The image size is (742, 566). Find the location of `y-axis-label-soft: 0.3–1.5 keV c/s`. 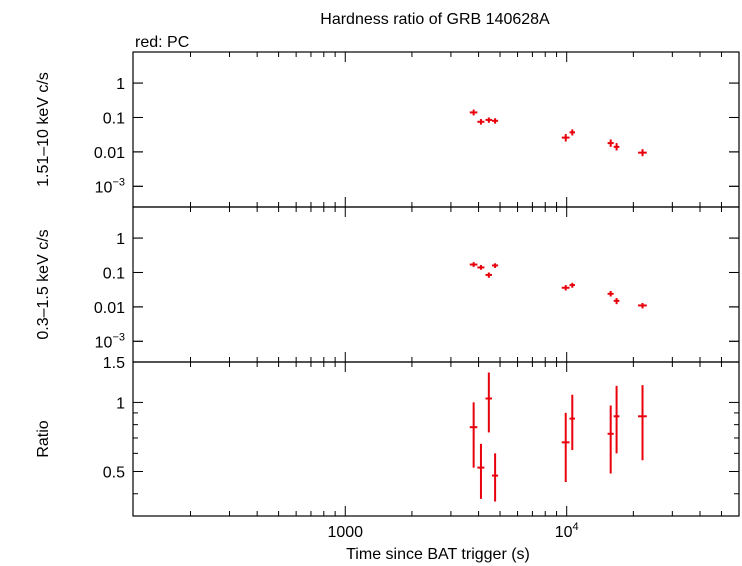

y-axis-label-soft: 0.3–1.5 keV c/s is located at coordinates (43, 284).